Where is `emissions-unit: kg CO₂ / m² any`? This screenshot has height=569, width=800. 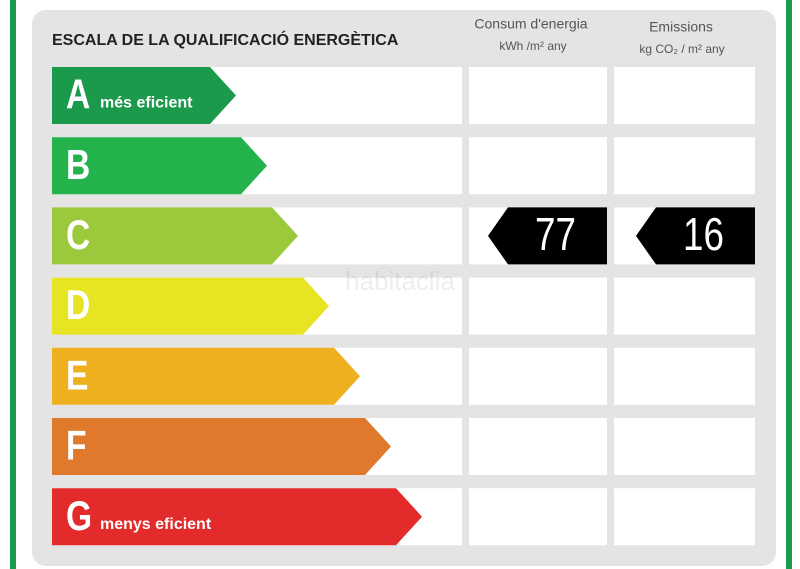
emissions-unit: kg CO₂ / m² any is located at coordinates (681, 49).